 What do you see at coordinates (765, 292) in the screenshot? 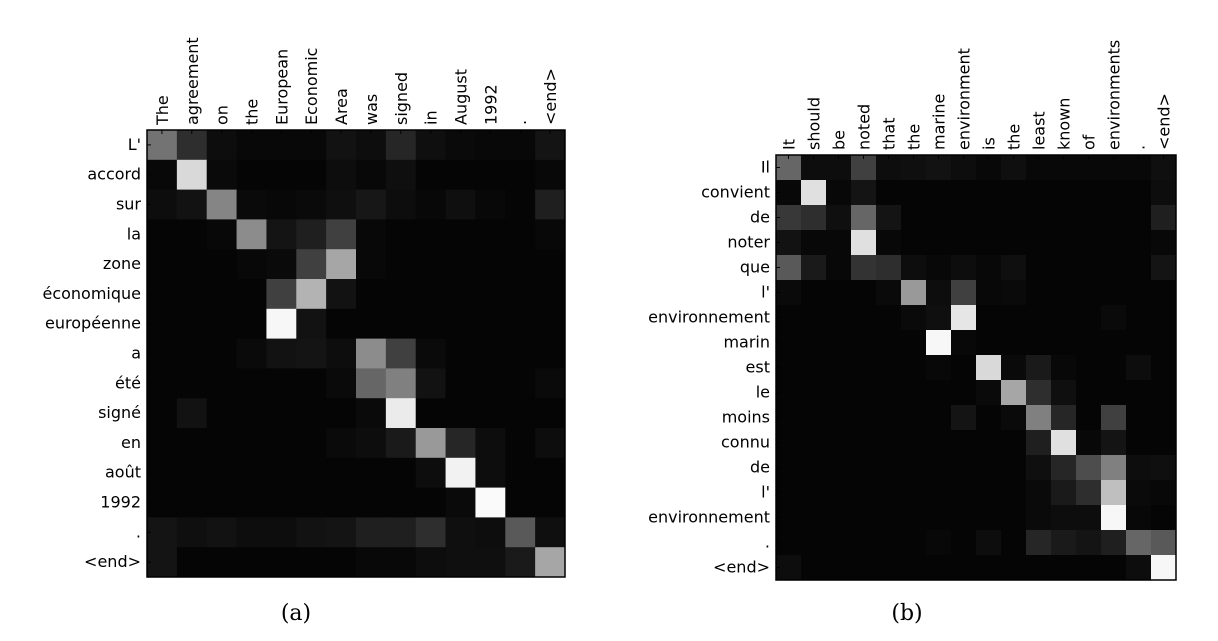
I see `y-tick-label: l'` at bounding box center [765, 292].